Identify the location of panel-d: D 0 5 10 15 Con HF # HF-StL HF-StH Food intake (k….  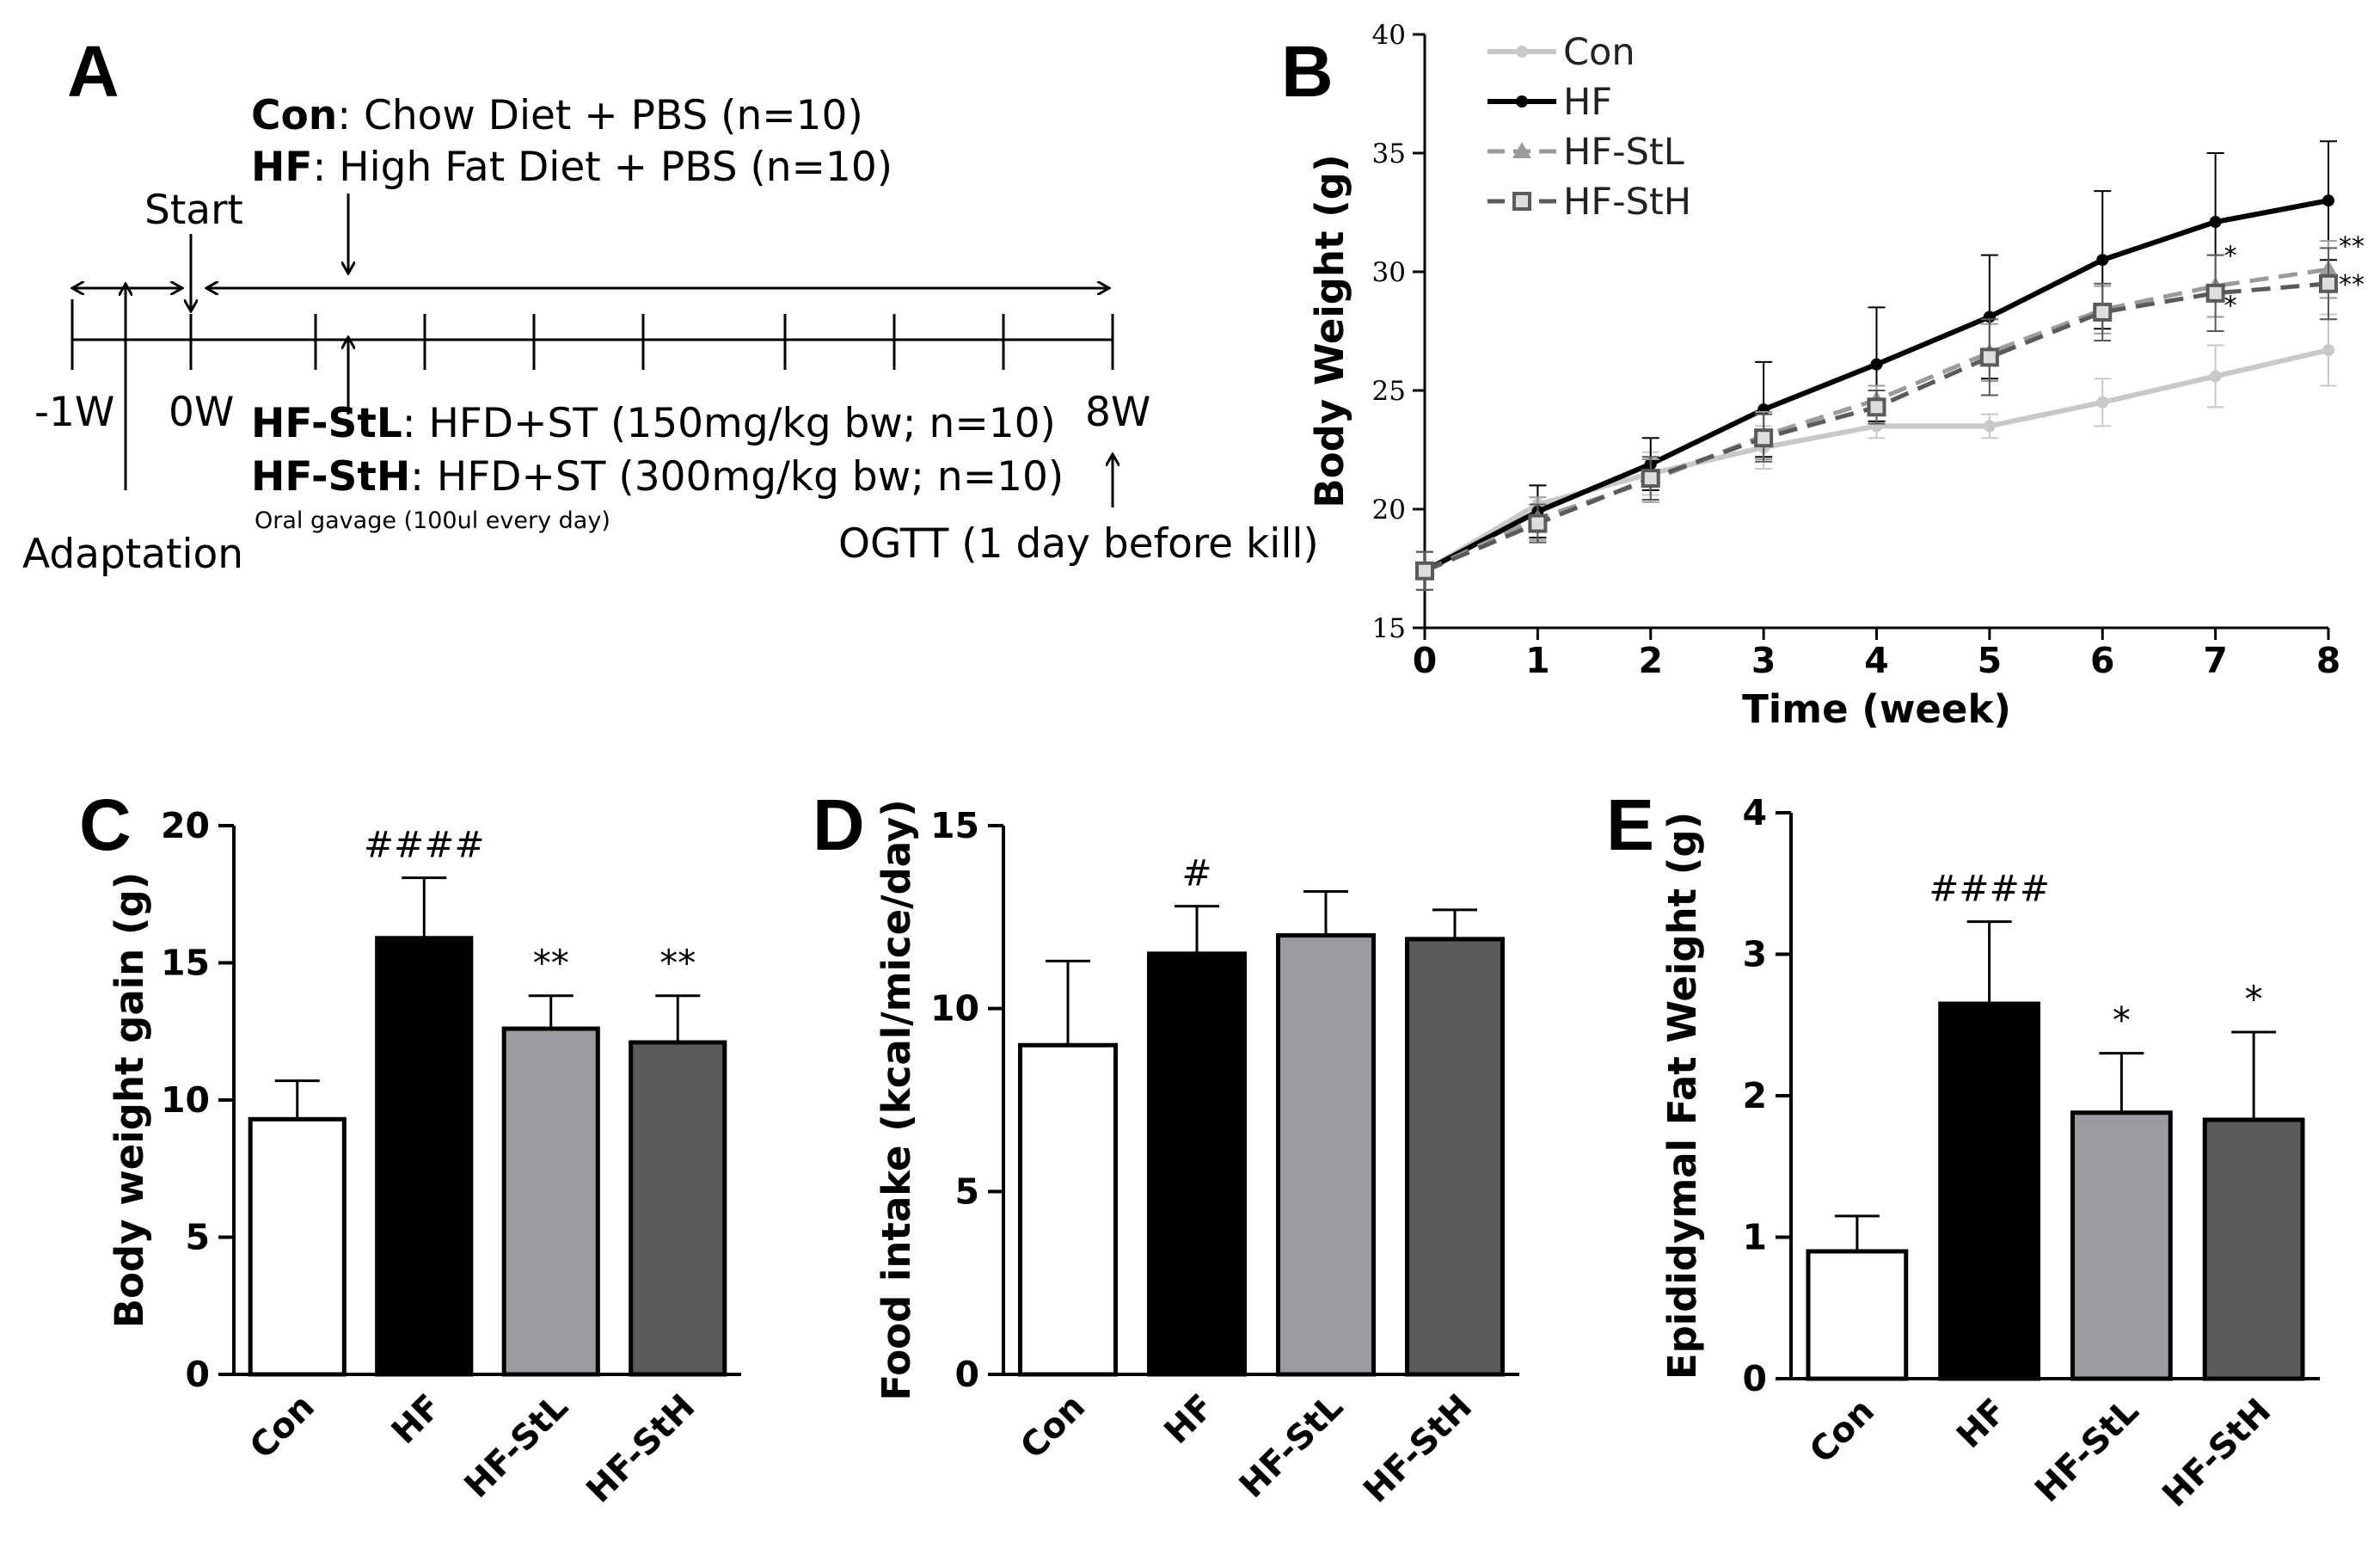
(1166, 1147).